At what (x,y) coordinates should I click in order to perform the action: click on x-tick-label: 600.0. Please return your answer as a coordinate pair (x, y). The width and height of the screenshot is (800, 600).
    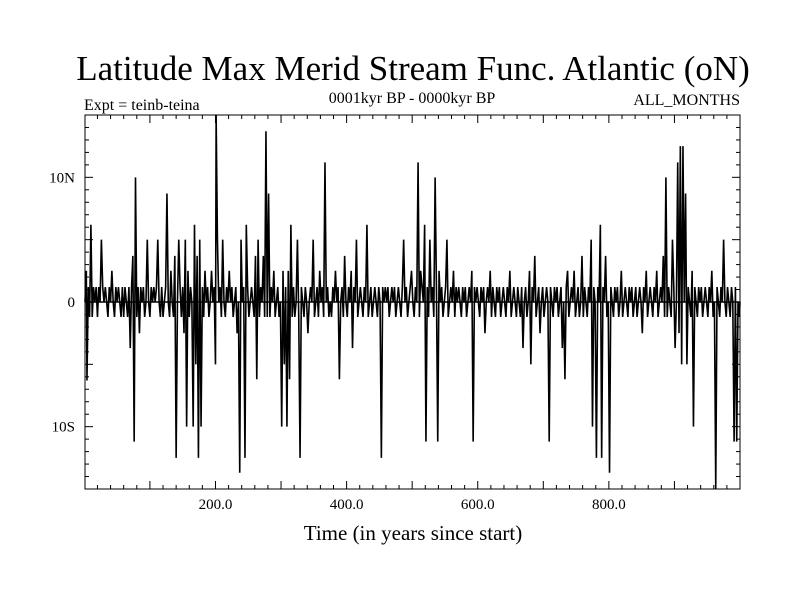
    Looking at the image, I should click on (478, 505).